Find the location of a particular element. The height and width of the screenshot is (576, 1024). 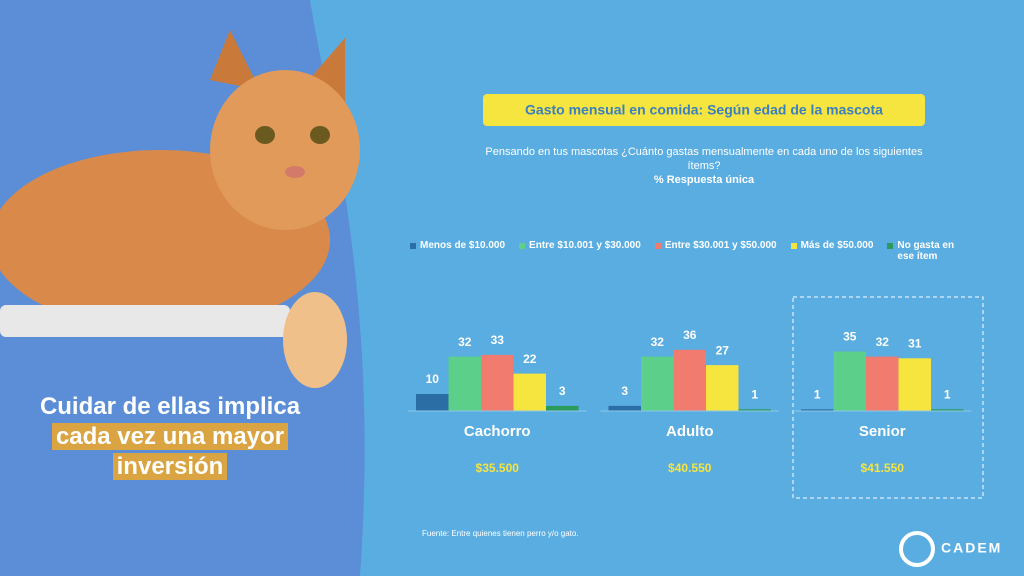

highlight-box is located at coordinates (888, 397).